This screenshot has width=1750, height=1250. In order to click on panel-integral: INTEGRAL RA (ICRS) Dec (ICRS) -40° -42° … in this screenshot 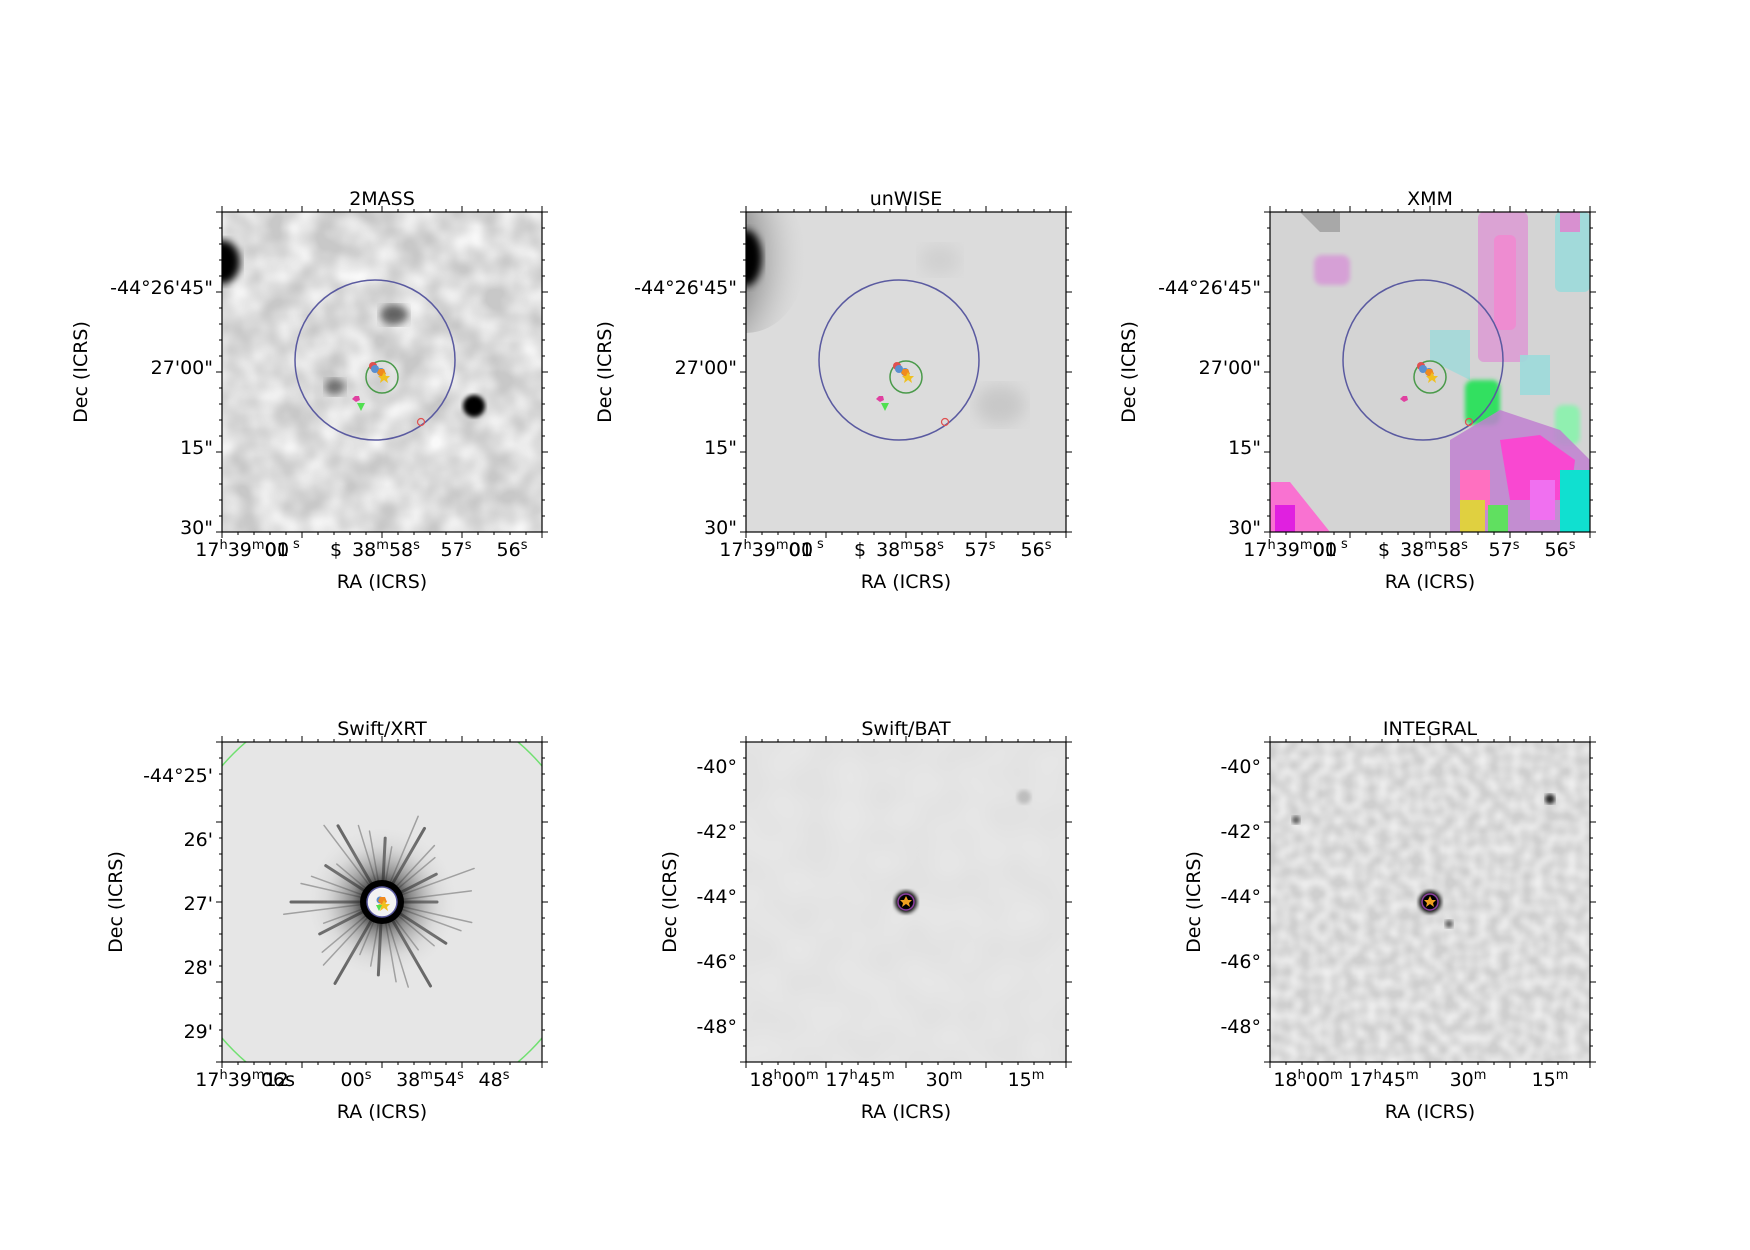, I will do `click(1387, 920)`.